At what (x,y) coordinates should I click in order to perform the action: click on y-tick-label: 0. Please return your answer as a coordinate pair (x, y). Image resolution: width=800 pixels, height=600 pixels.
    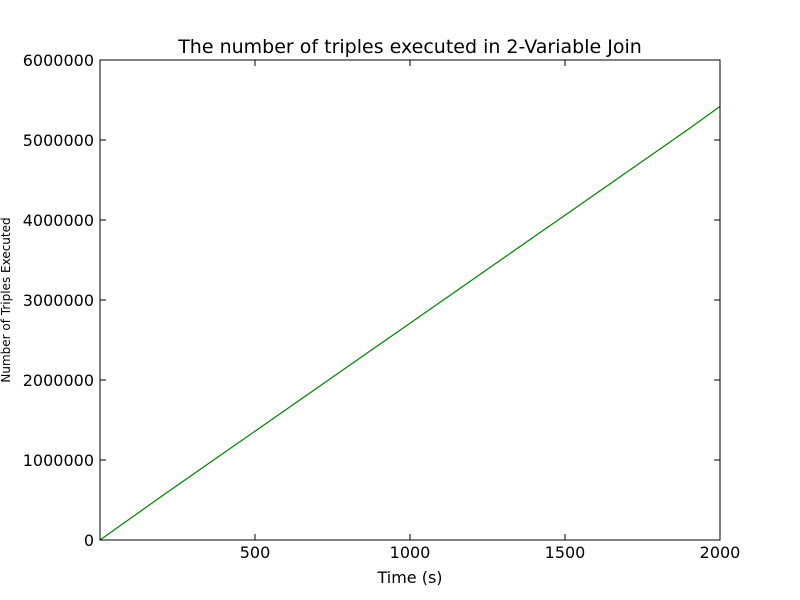
    Looking at the image, I should click on (89, 540).